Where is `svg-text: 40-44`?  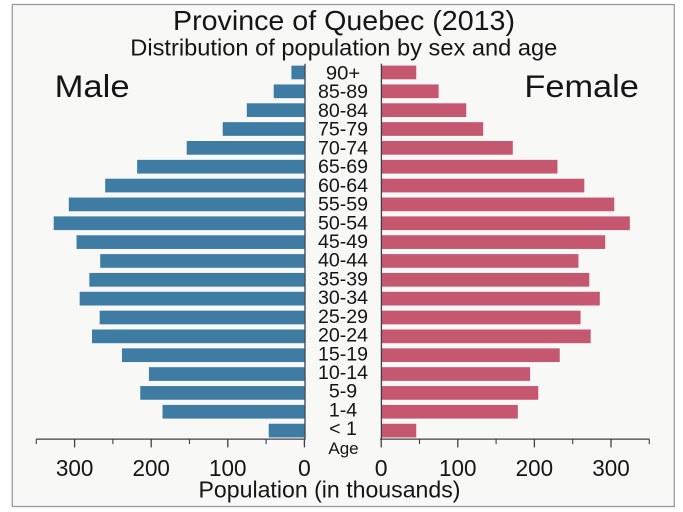 svg-text: 40-44 is located at coordinates (343, 261).